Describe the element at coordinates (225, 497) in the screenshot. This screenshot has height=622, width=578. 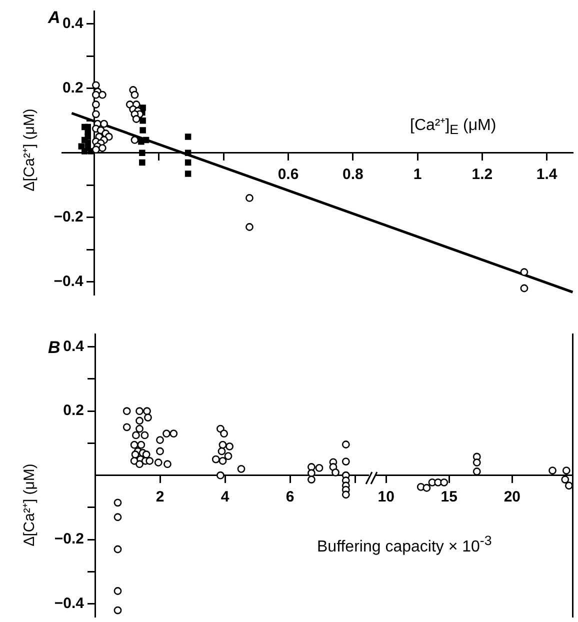
I see `x-tick-label: 4` at that location.